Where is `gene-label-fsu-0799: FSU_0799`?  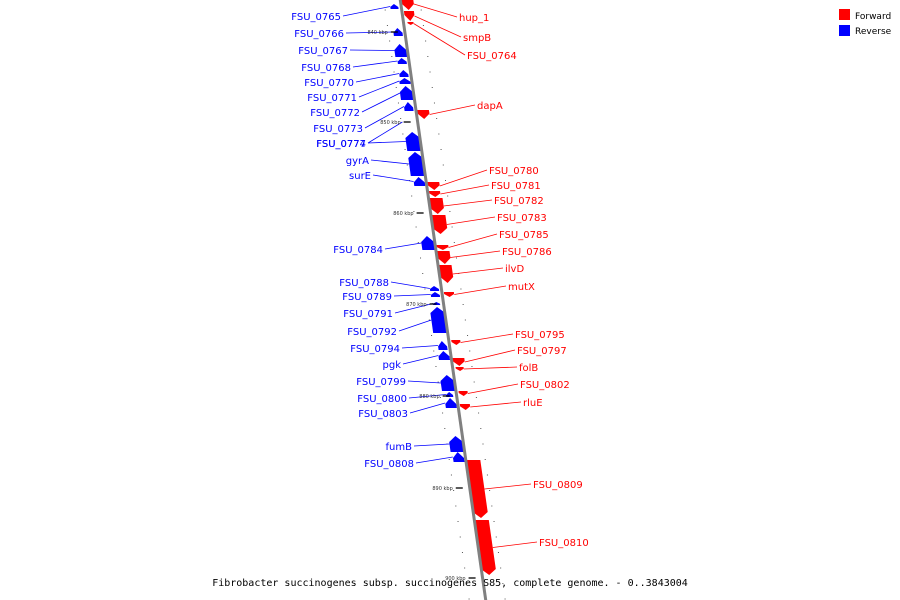
gene-label-fsu-0799: FSU_0799 is located at coordinates (381, 382).